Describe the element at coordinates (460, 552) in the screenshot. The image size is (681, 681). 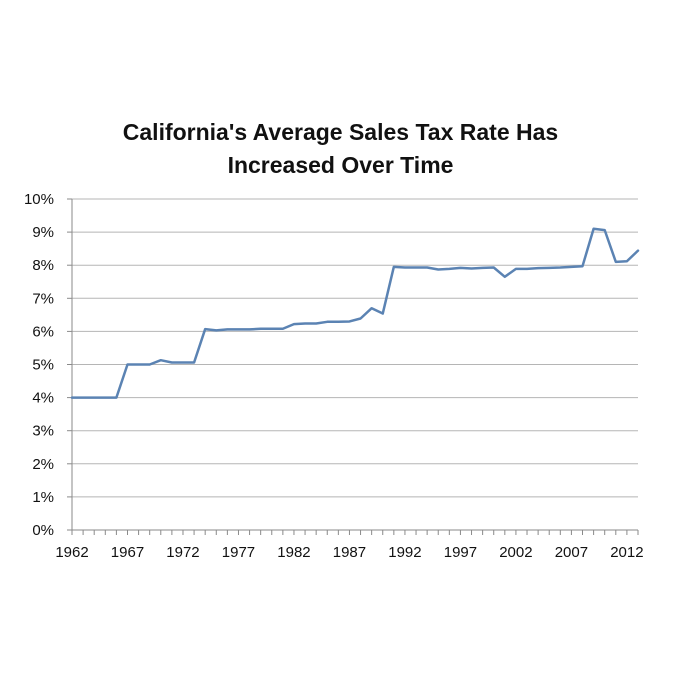
I see `x-tick-label: 1997` at that location.